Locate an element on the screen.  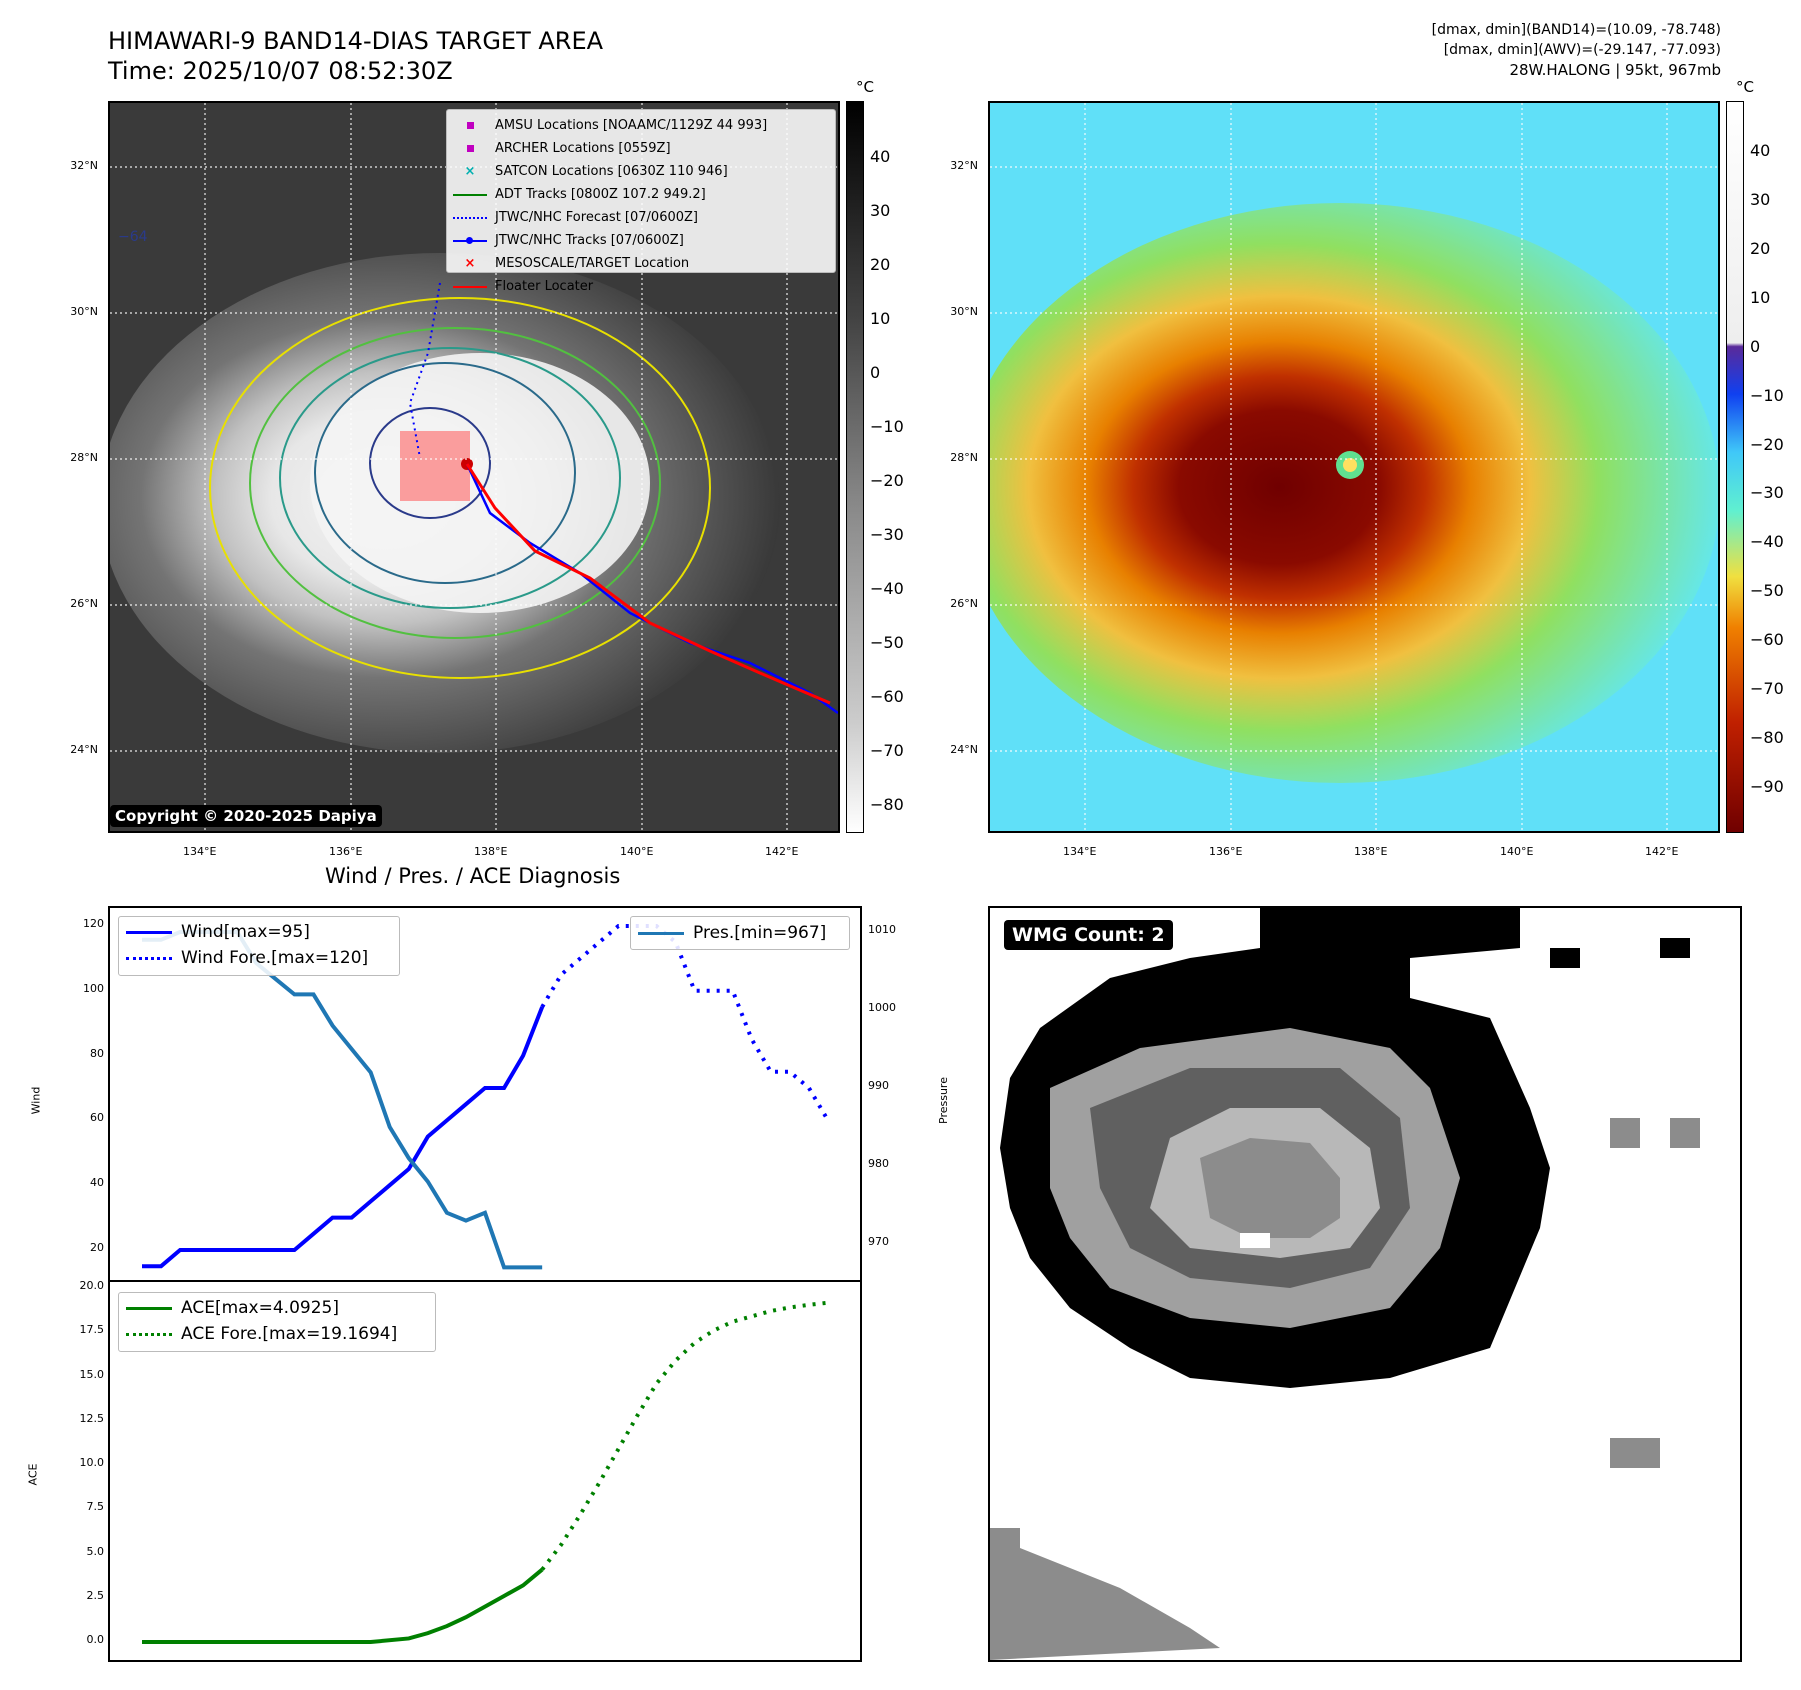
ace-forecast-line is located at coordinates (684, 1435).